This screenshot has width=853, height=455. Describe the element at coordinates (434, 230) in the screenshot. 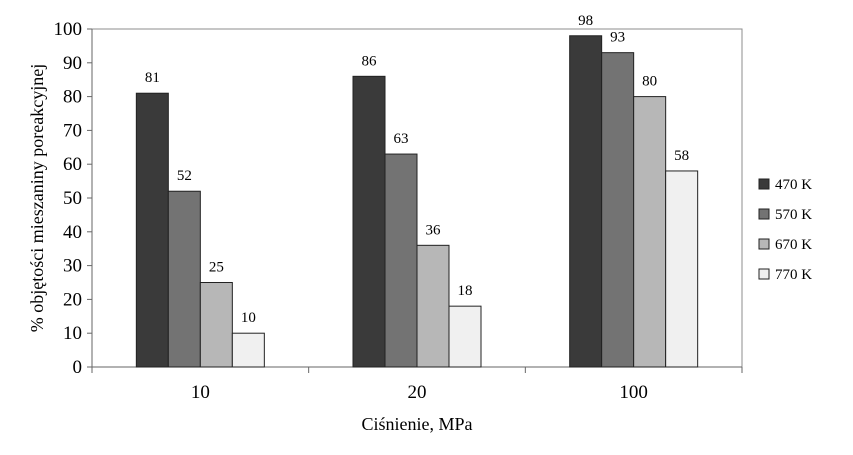

I see `data-label: 36` at that location.